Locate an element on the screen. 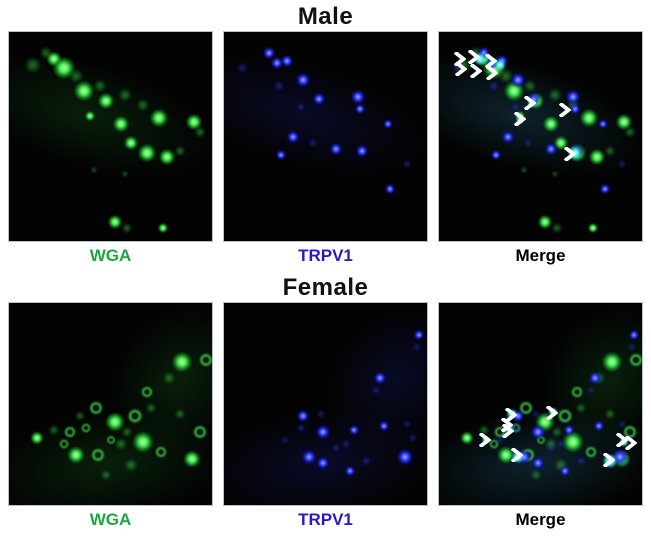 The width and height of the screenshot is (651, 538). female-merge-label: Merge is located at coordinates (540, 519).